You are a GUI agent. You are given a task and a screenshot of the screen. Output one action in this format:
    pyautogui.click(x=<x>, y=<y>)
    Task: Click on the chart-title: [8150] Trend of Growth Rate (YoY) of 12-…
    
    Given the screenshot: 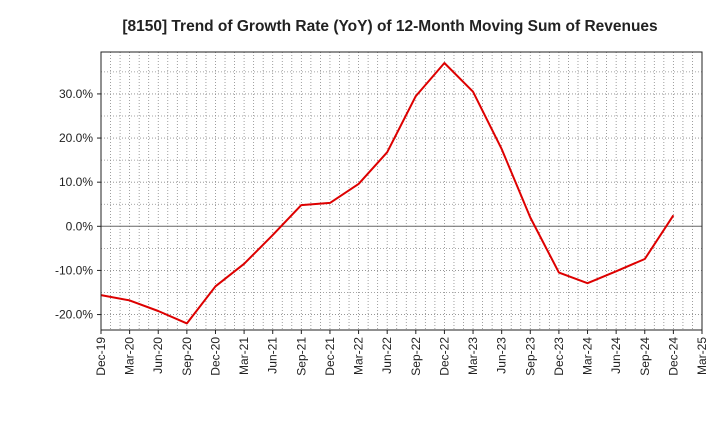 What is the action you would take?
    pyautogui.click(x=389, y=26)
    